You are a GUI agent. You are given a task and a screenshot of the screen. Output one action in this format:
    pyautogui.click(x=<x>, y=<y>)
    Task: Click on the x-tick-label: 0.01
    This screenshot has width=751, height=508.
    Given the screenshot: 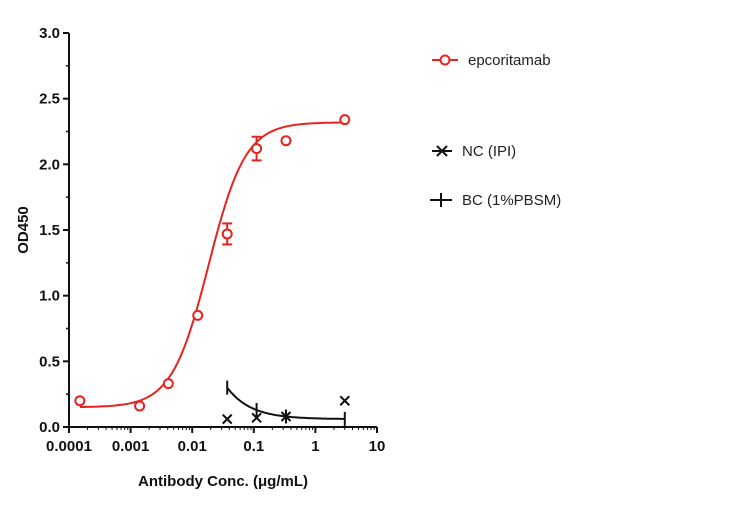 What is the action you would take?
    pyautogui.click(x=192, y=446)
    